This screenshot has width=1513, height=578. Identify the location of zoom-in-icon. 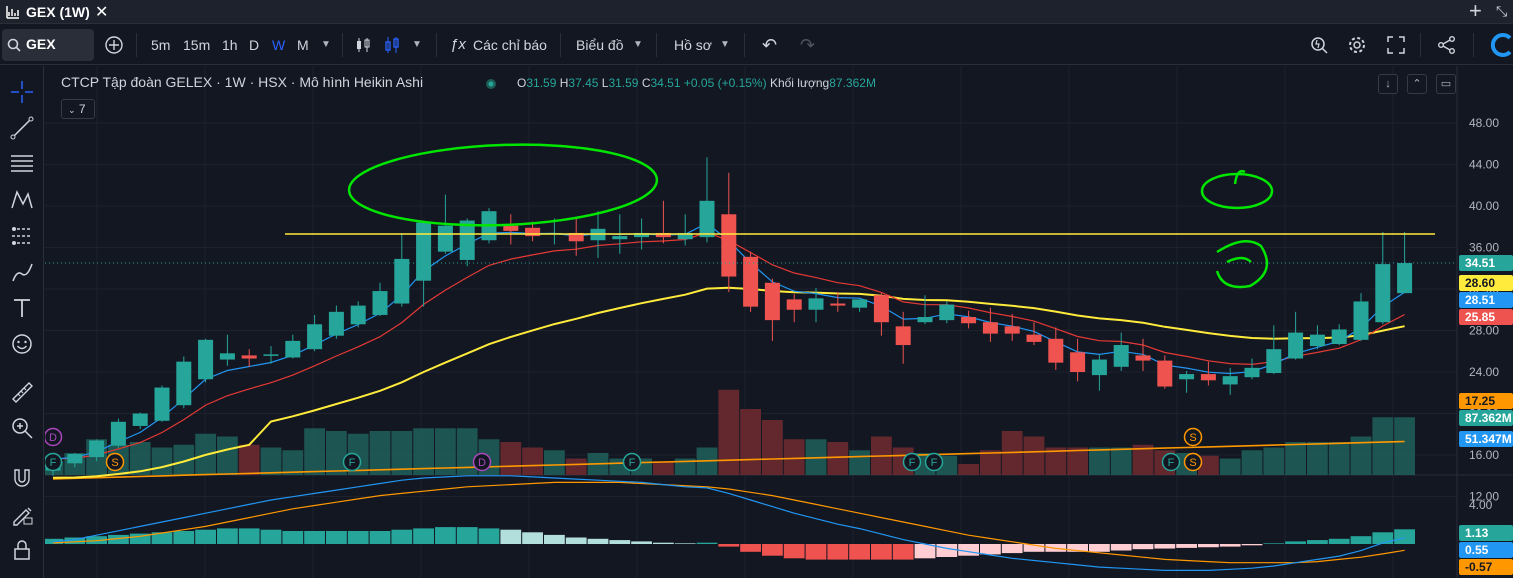
(22, 428).